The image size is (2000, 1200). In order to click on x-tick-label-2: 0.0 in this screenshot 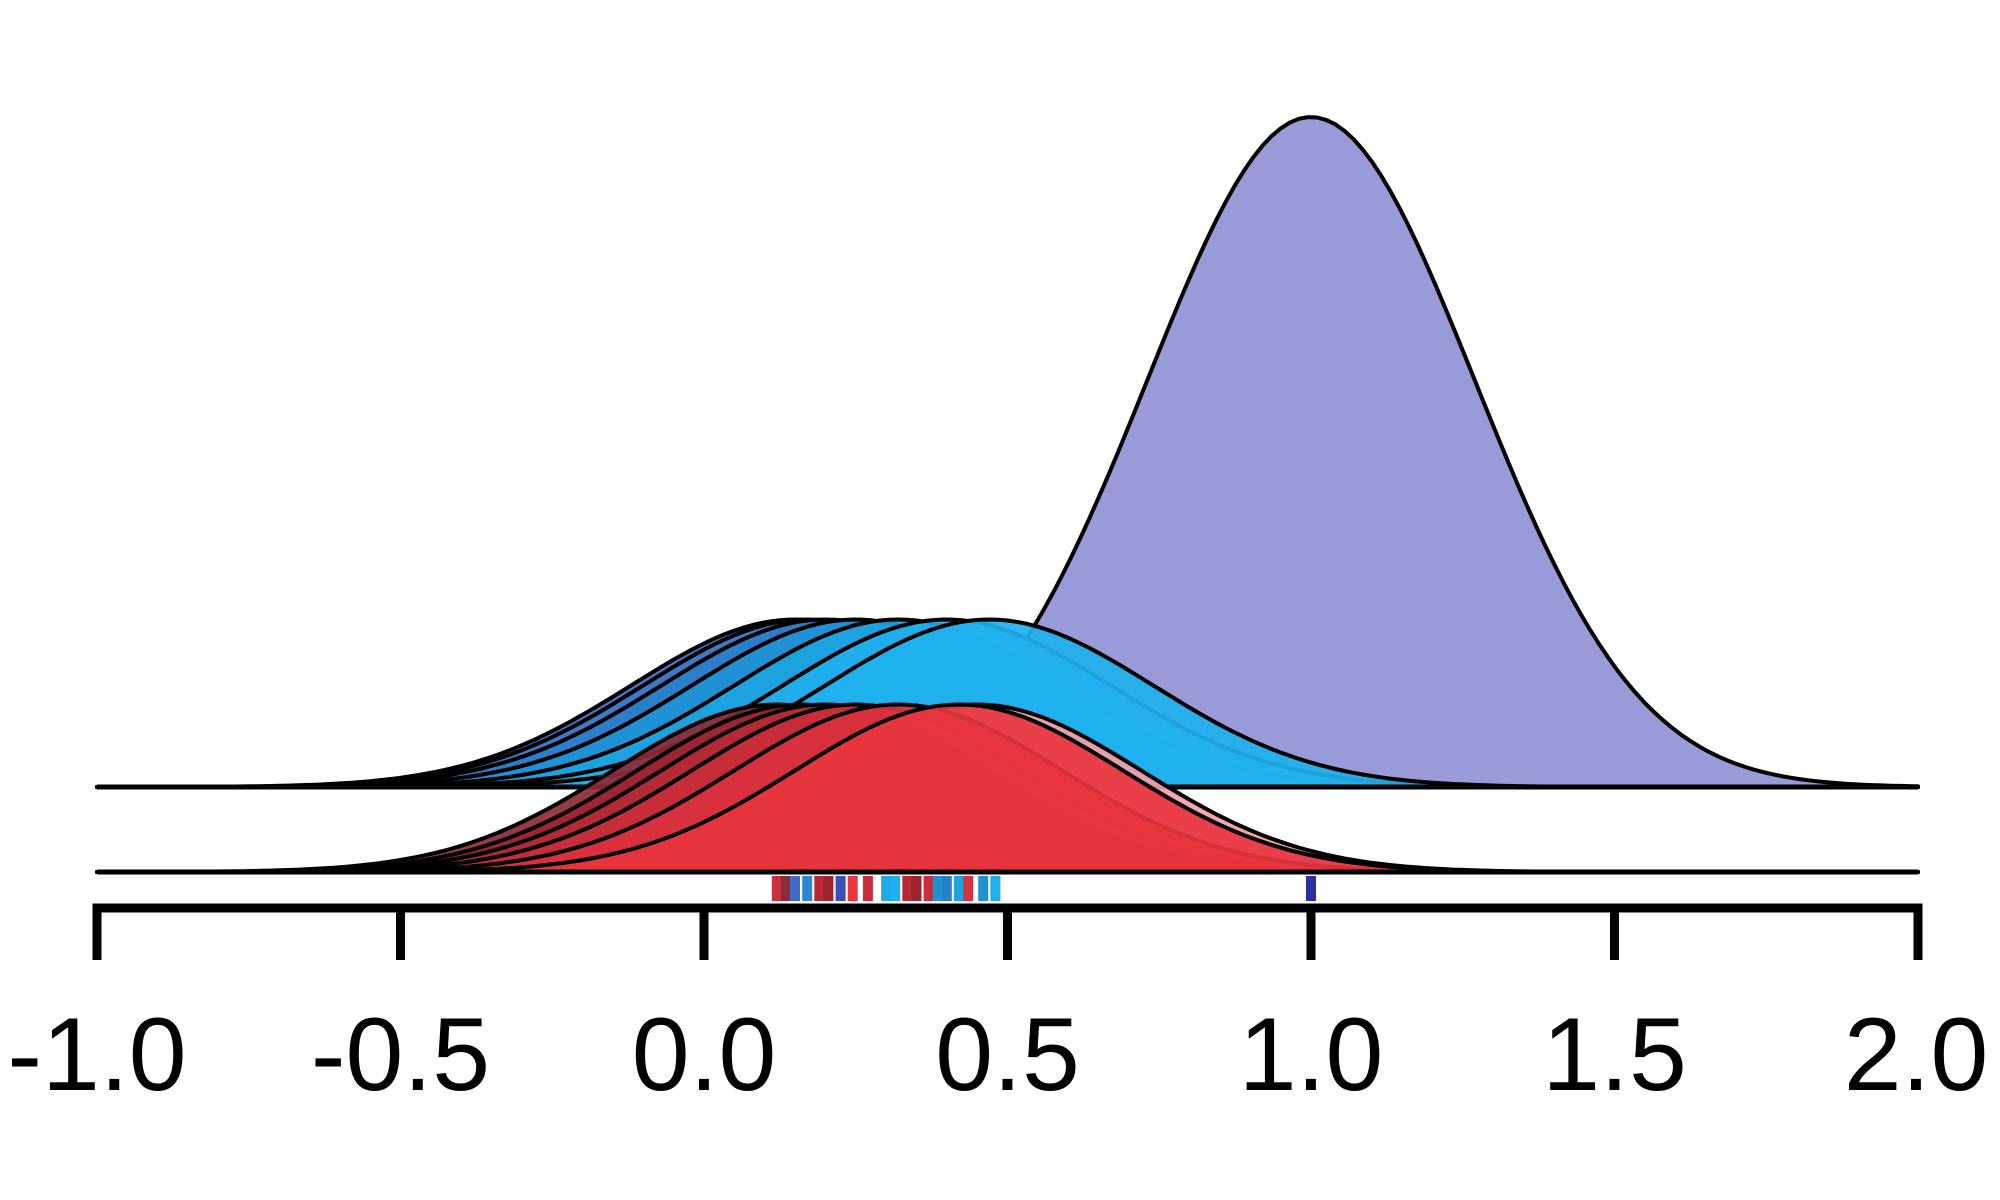, I will do `click(704, 1055)`.